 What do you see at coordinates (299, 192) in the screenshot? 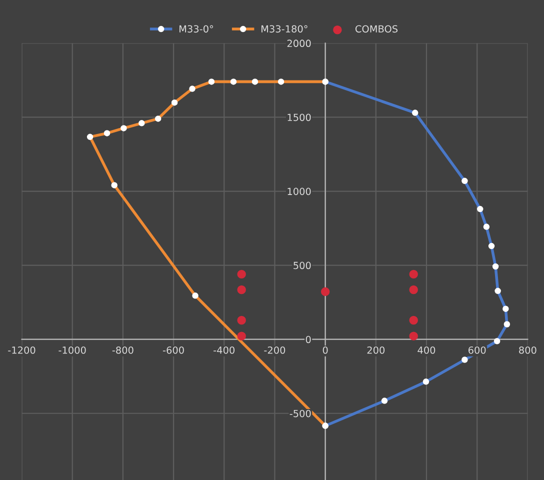
I see `y-tick-label: 1000` at bounding box center [299, 192].